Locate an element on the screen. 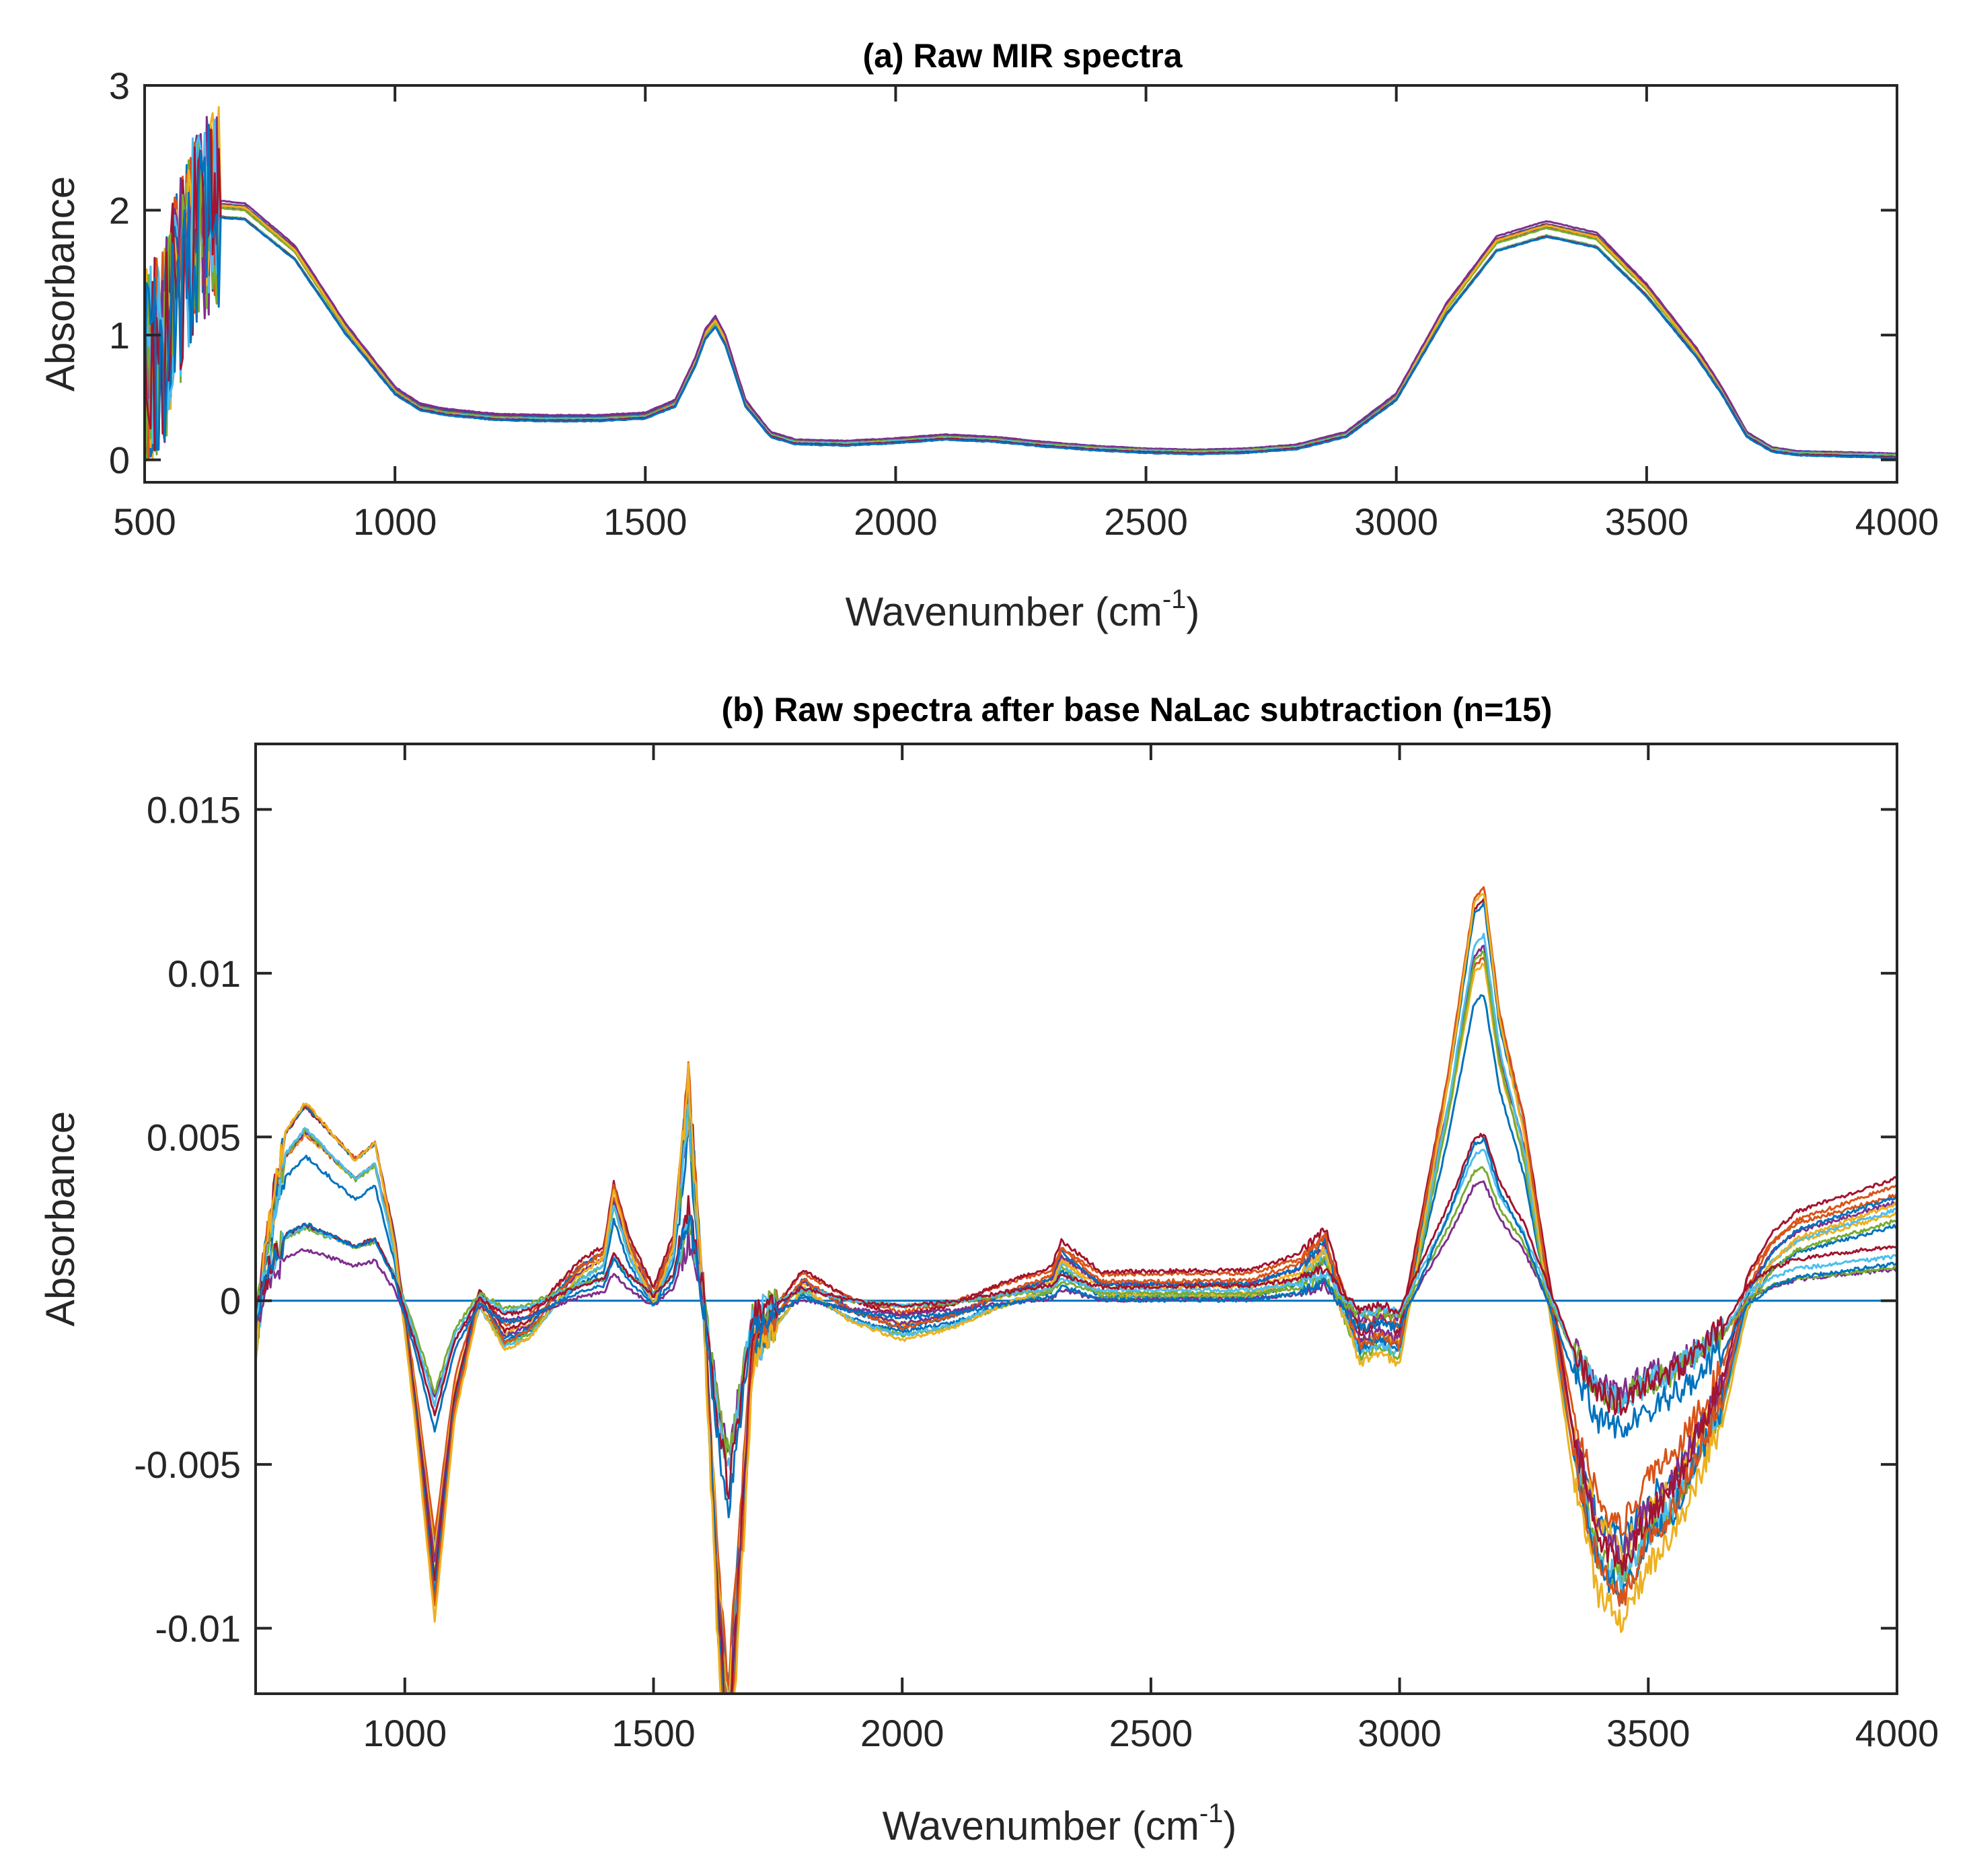 The image size is (1973, 1876). panel-b-xtick-label: 2000 is located at coordinates (902, 1733).